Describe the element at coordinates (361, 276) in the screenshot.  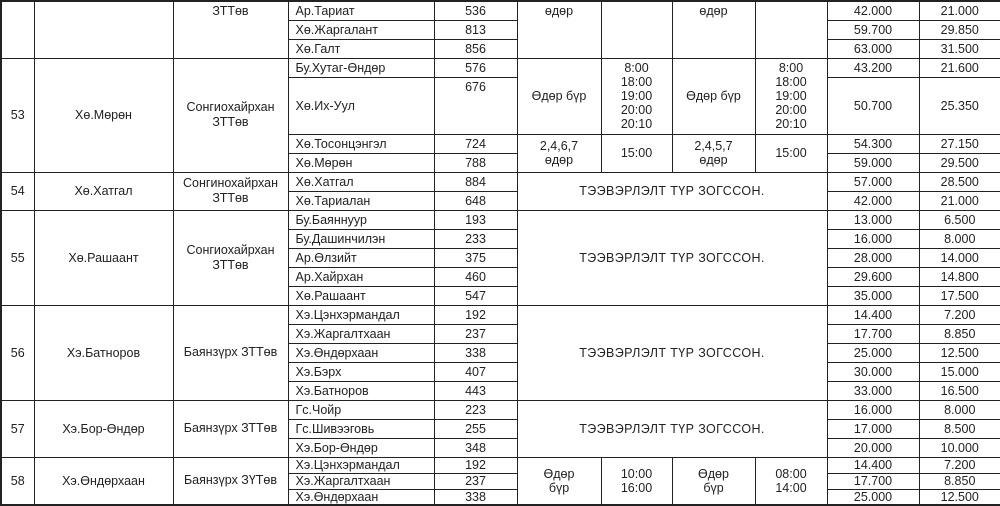
I see `stop-cell: Ар.Хайрхан` at that location.